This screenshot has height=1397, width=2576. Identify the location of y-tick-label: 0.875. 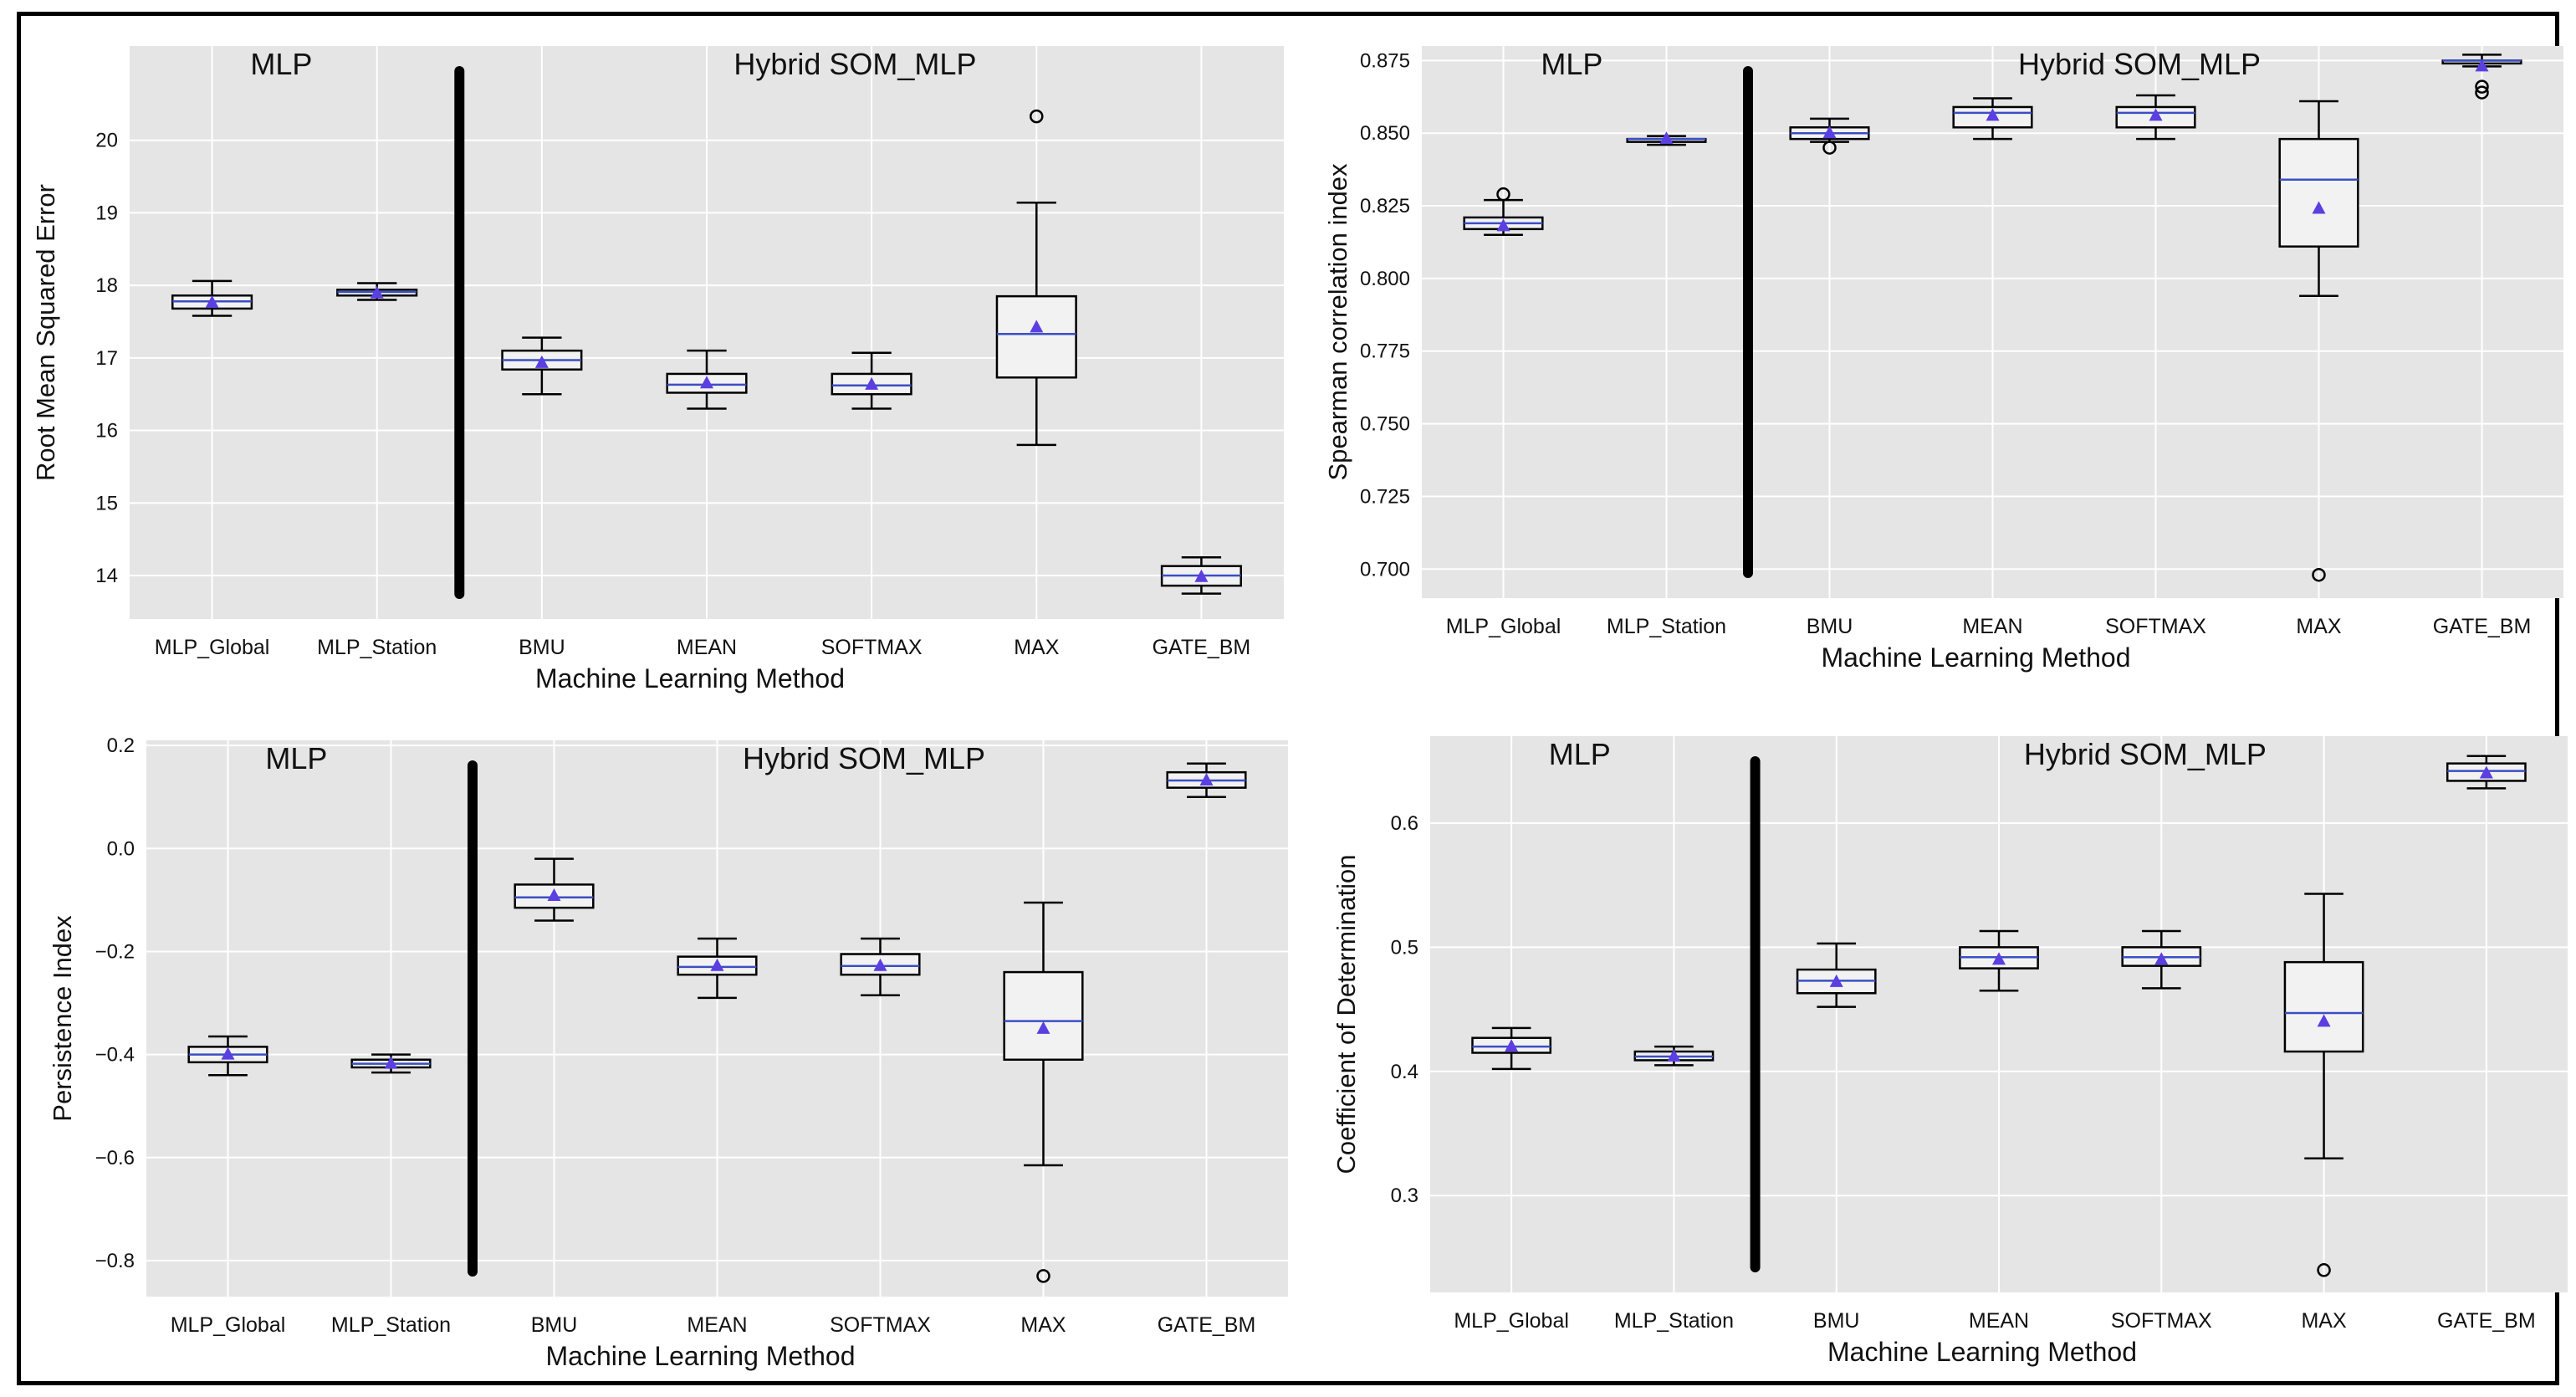
(1385, 60).